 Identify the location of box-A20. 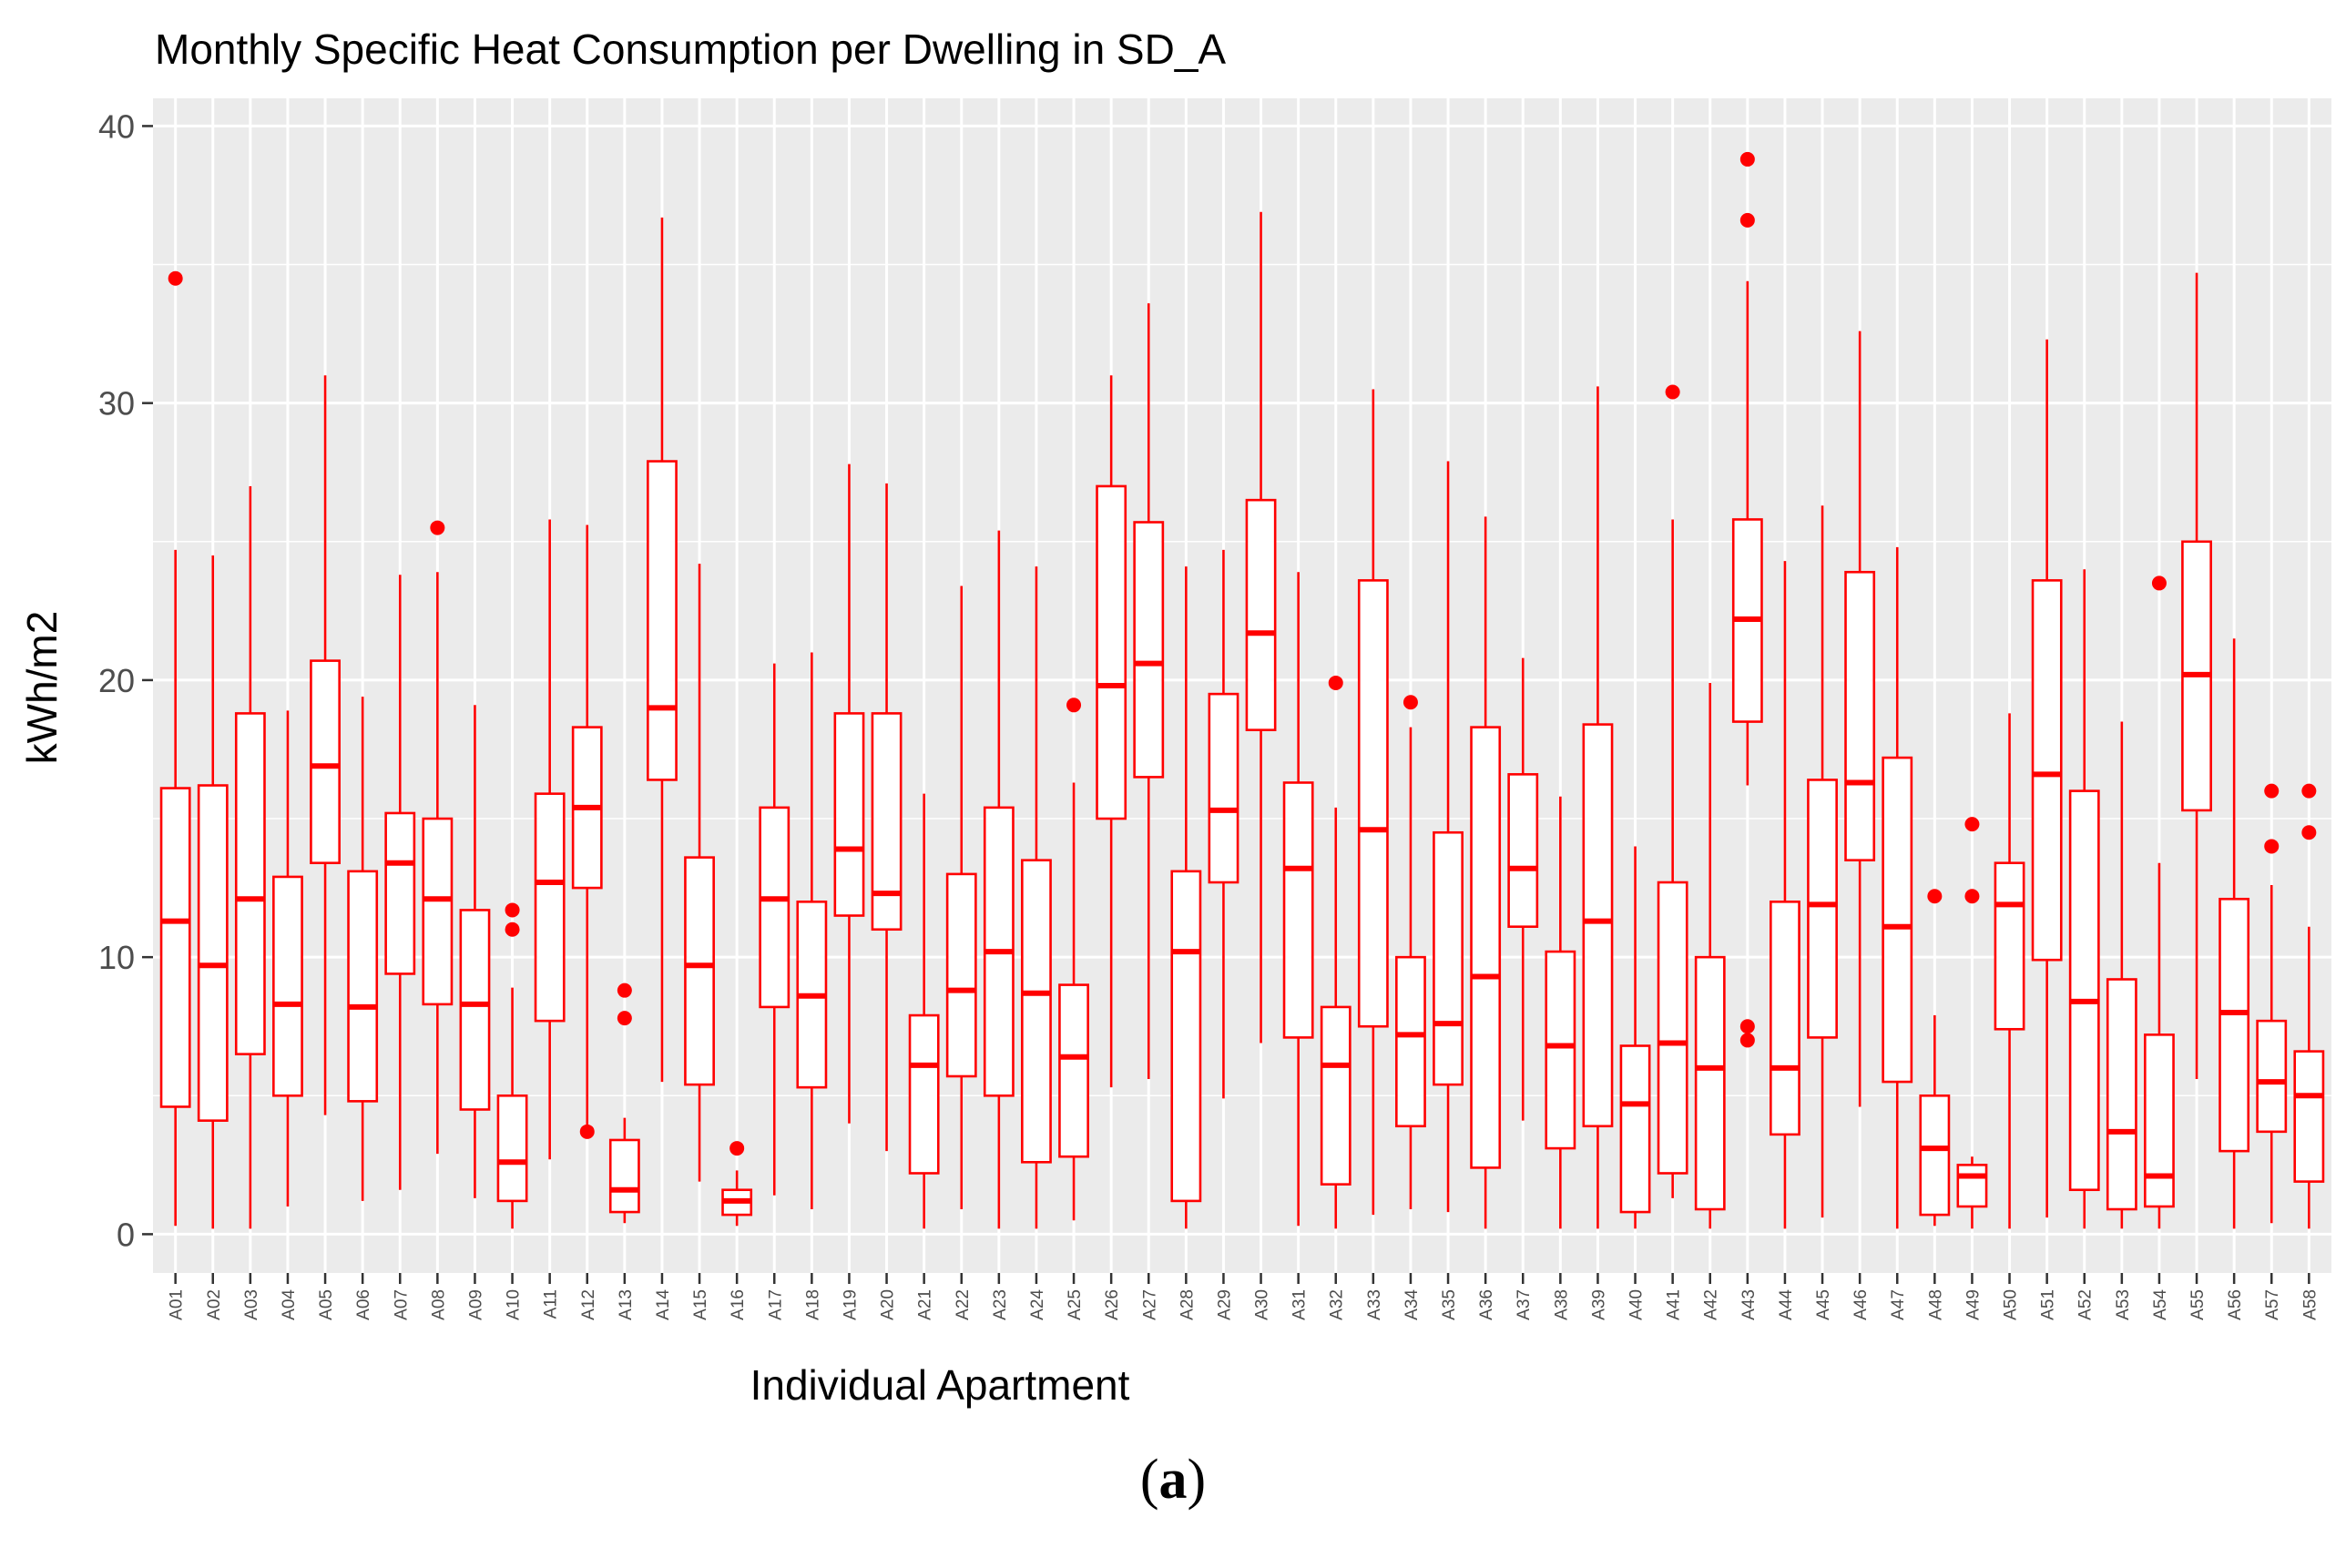
(887, 817).